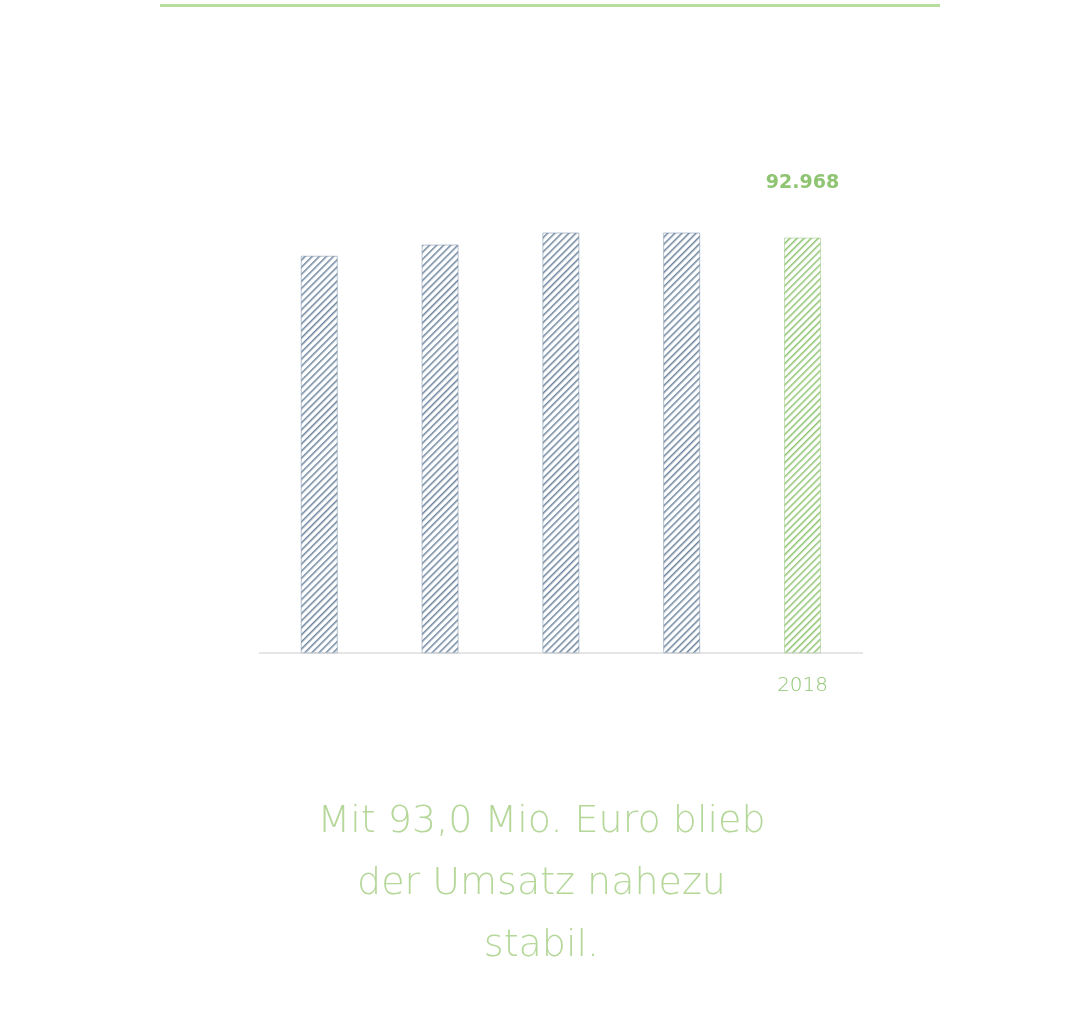 The width and height of the screenshot is (1083, 1018). I want to click on text: Mit 93,0 Mio. Euro blieb der Umsatz nahezu stabil., so click(541, 881).